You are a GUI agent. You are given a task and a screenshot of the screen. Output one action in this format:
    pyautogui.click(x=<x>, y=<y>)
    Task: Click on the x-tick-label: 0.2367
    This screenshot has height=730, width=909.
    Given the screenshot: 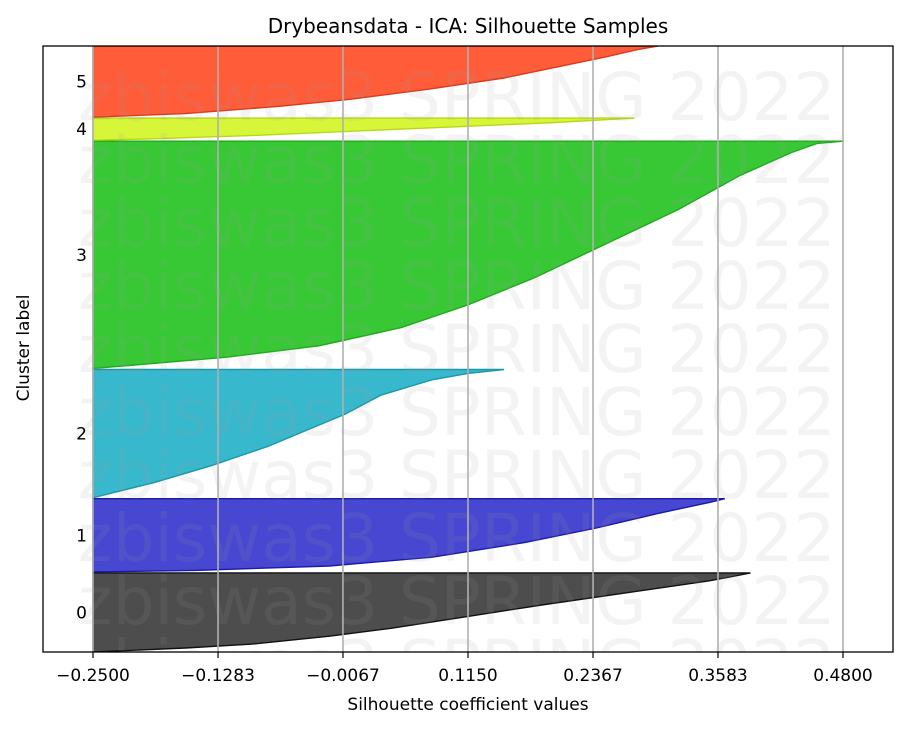 What is the action you would take?
    pyautogui.click(x=592, y=676)
    